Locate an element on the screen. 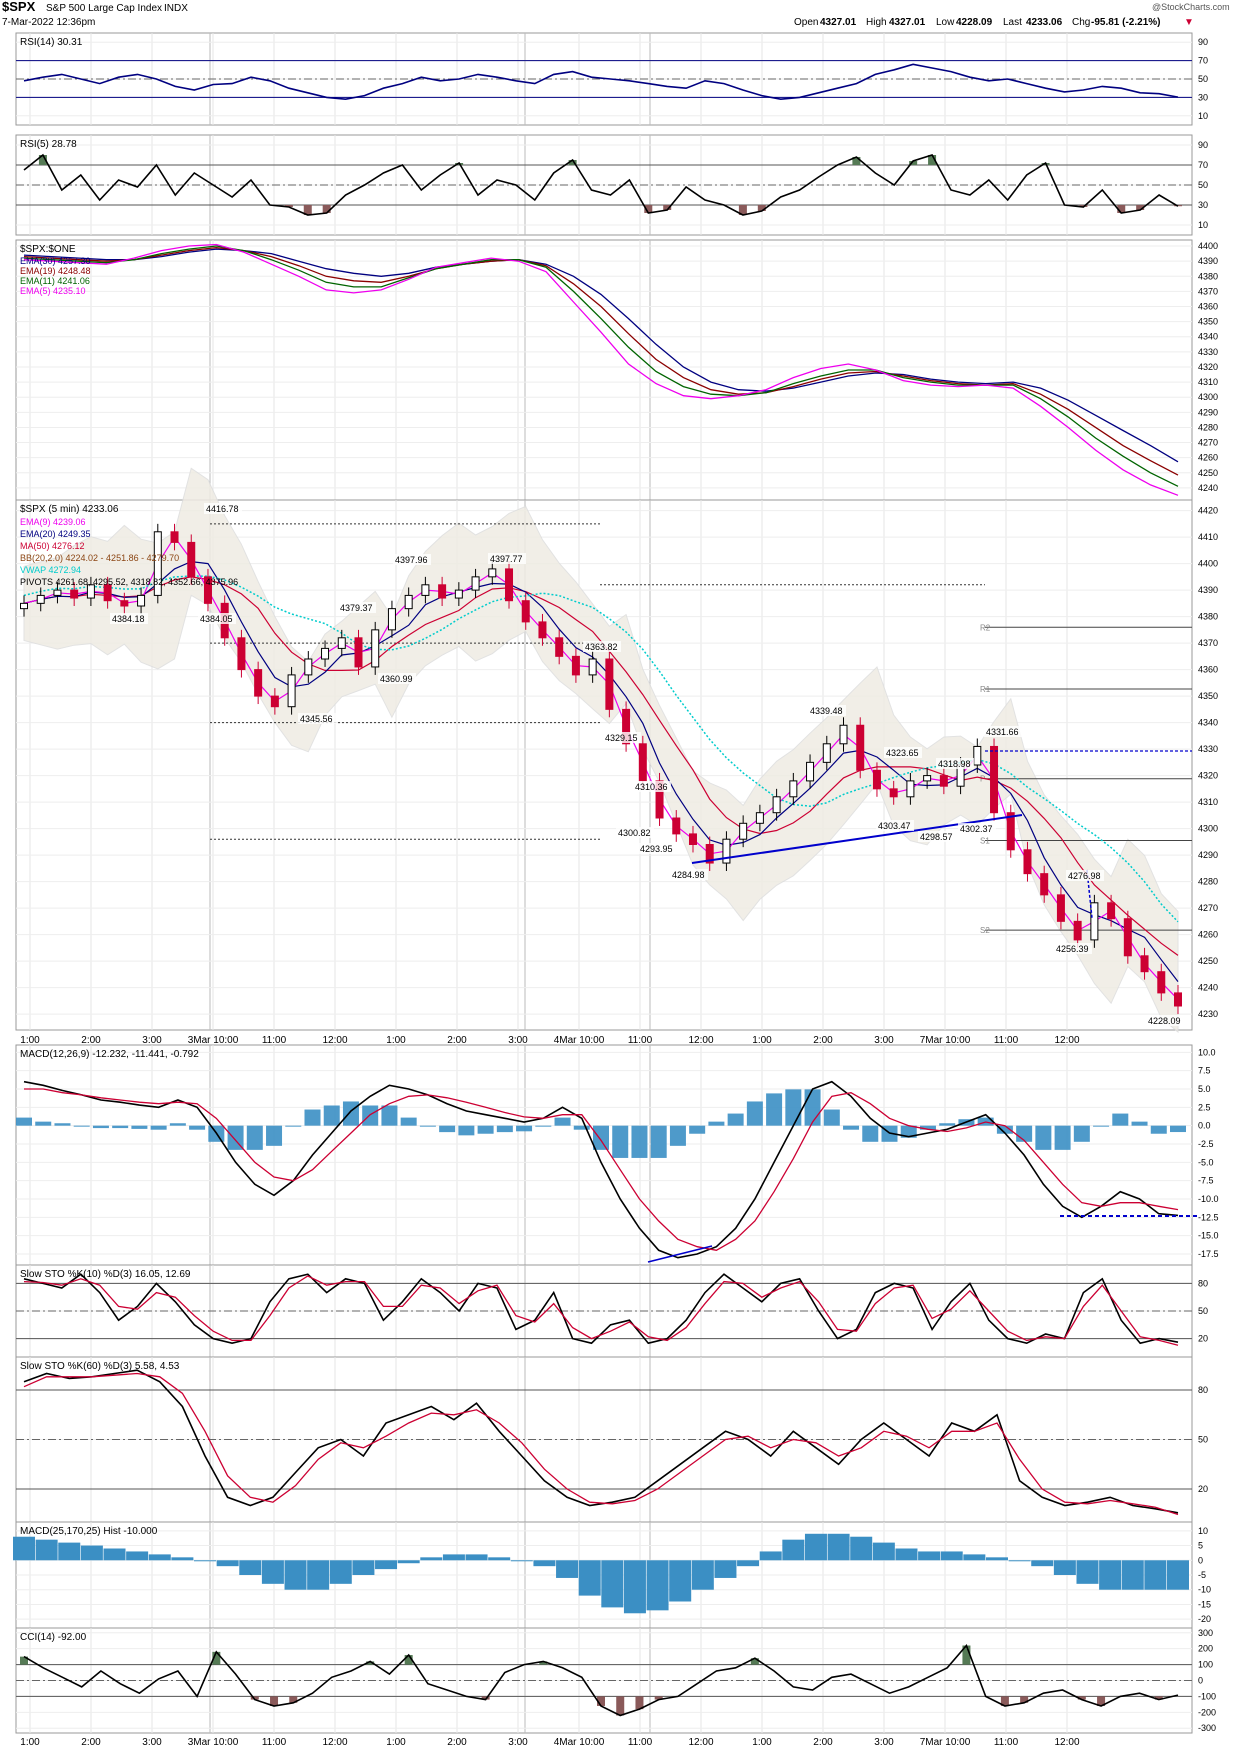 This screenshot has height=1747, width=1240. y-tick-label: -10 is located at coordinates (1204, 1590).